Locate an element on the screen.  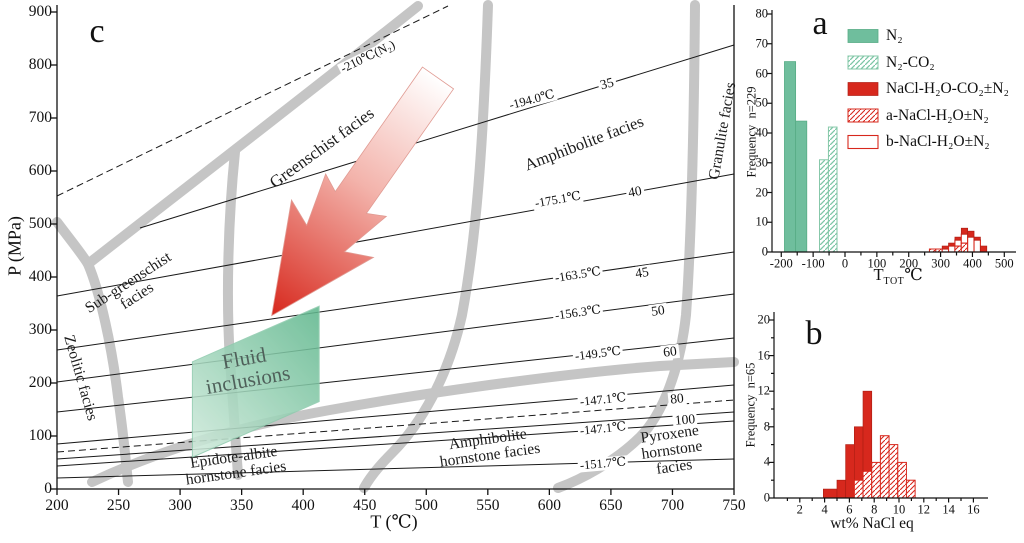
isochore-density-label-3: 45 is located at coordinates (642, 273).